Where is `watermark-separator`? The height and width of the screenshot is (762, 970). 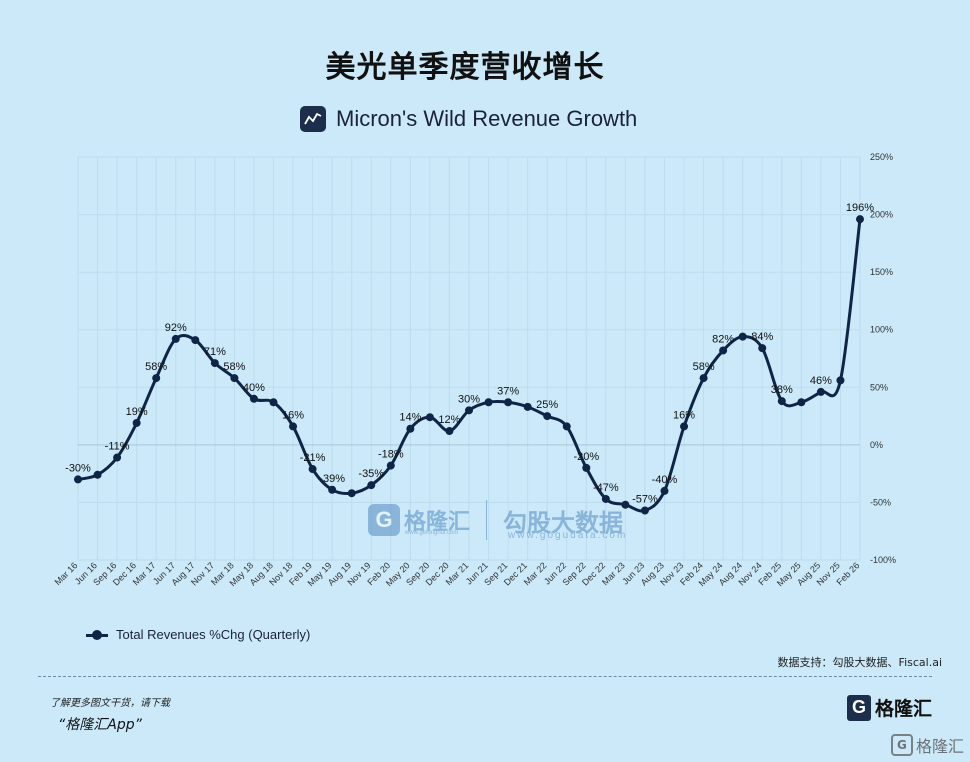
watermark-separator is located at coordinates (487, 520).